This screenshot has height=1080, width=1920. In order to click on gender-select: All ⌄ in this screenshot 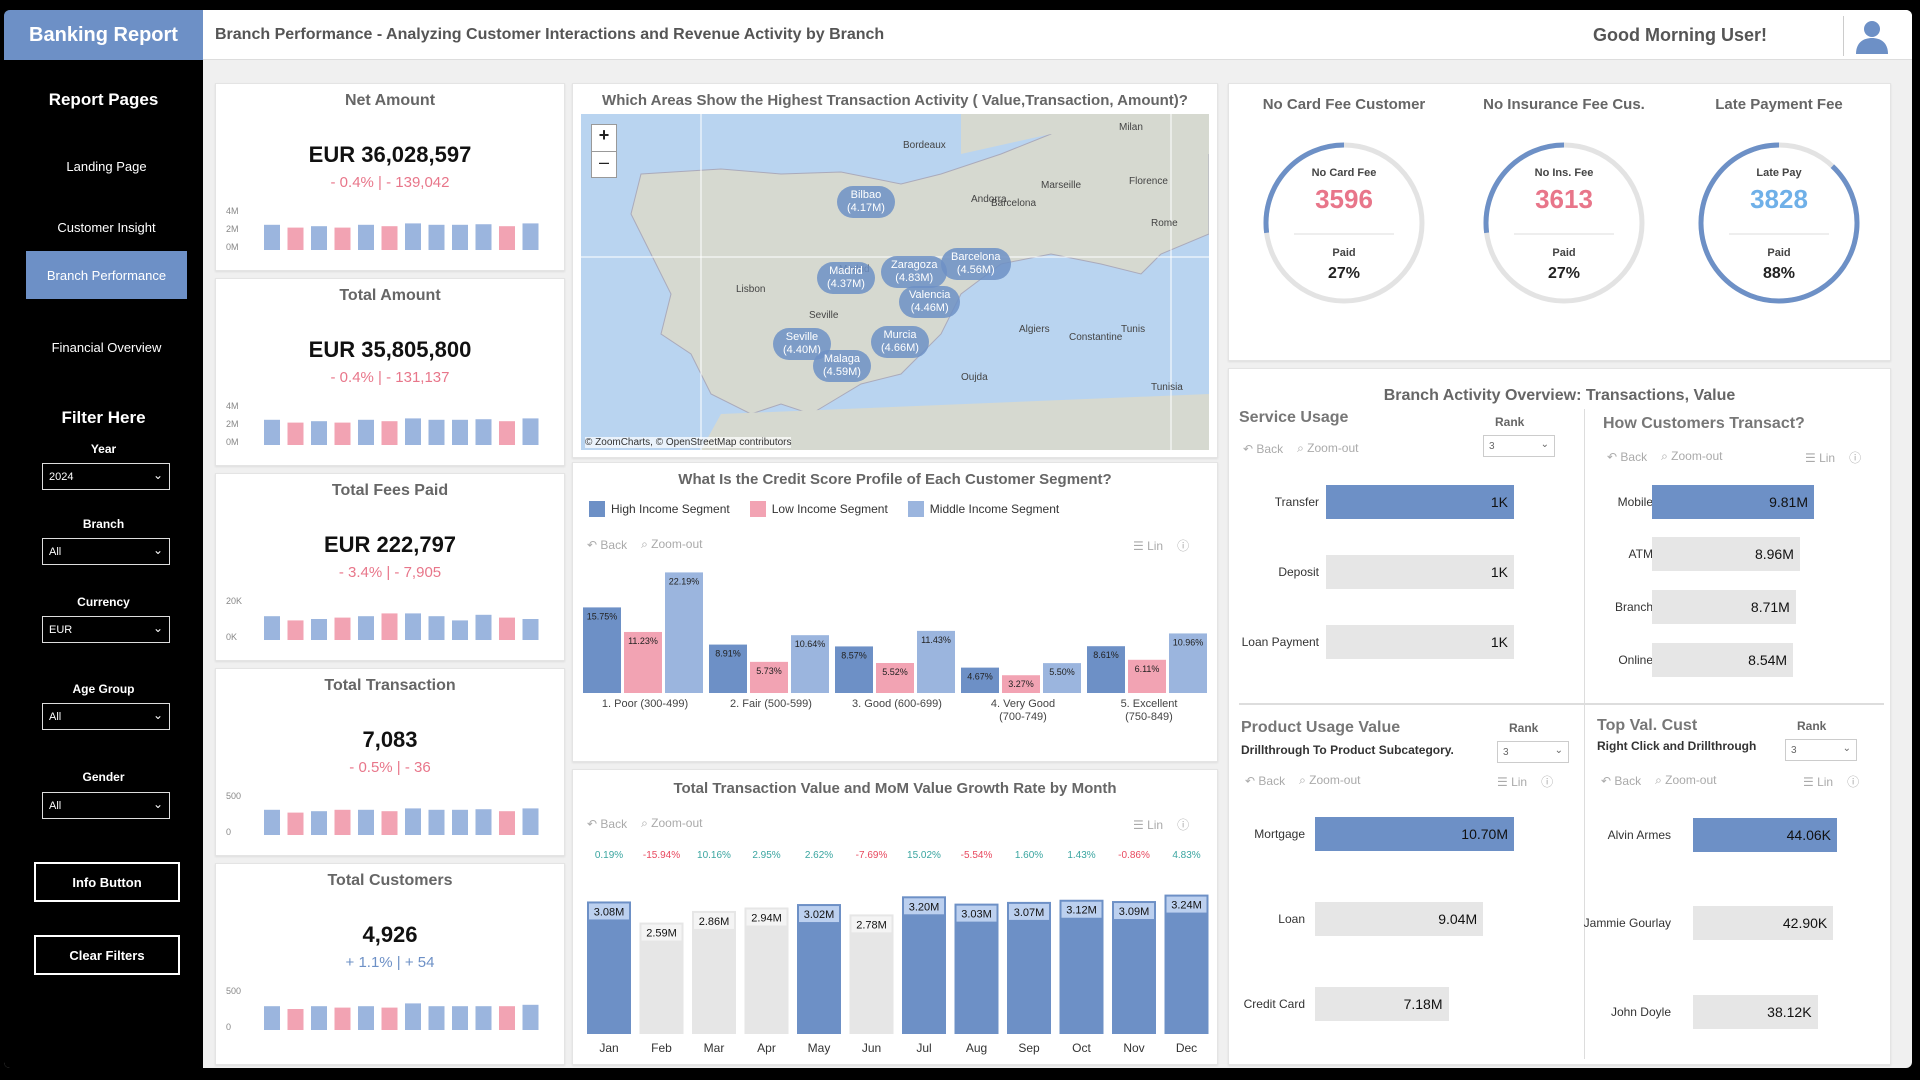, I will do `click(106, 805)`.